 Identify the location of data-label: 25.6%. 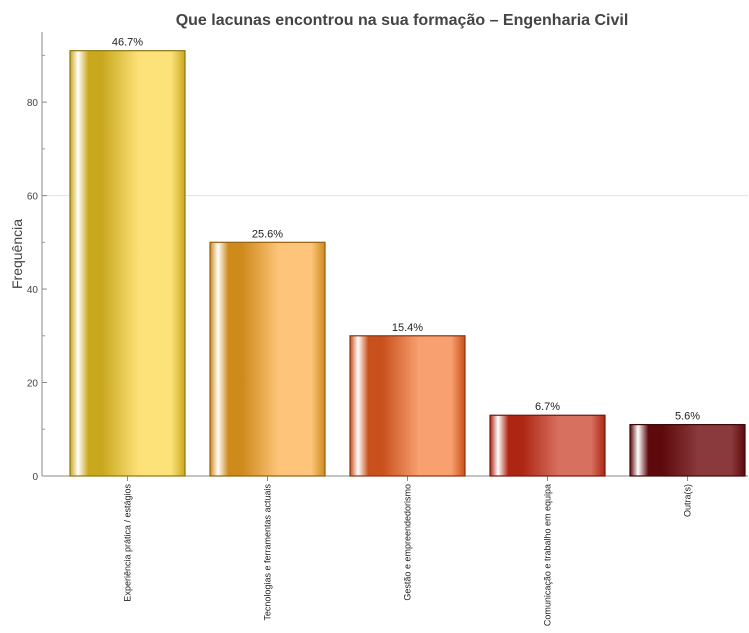
(267, 234).